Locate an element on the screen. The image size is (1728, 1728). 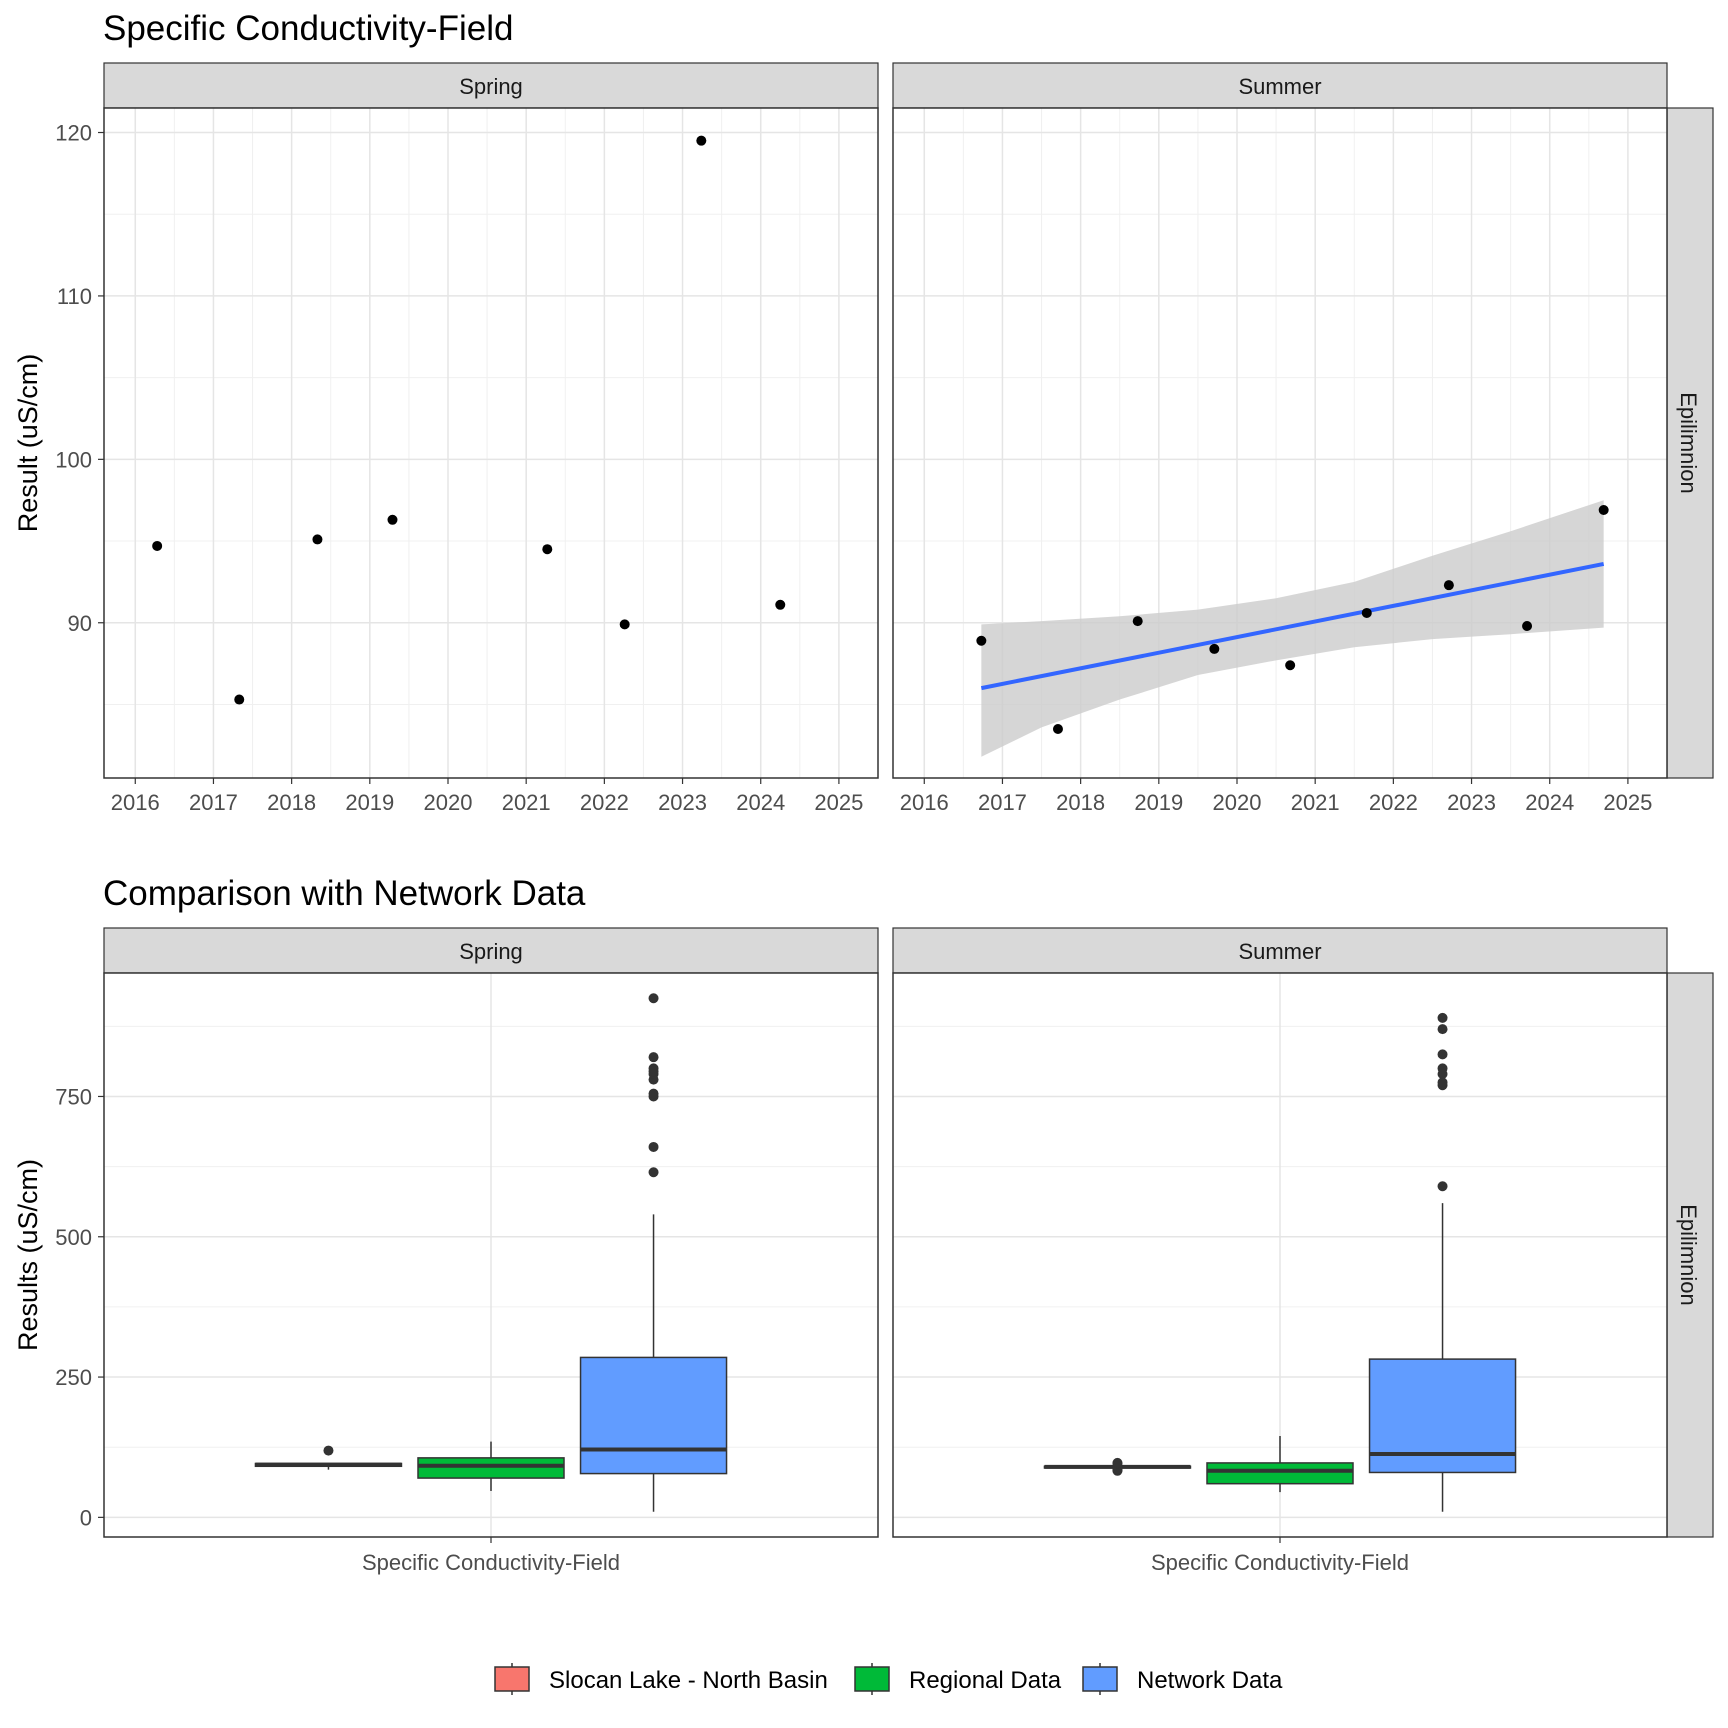
legend-item-network: Network Data is located at coordinates (1182, 1679).